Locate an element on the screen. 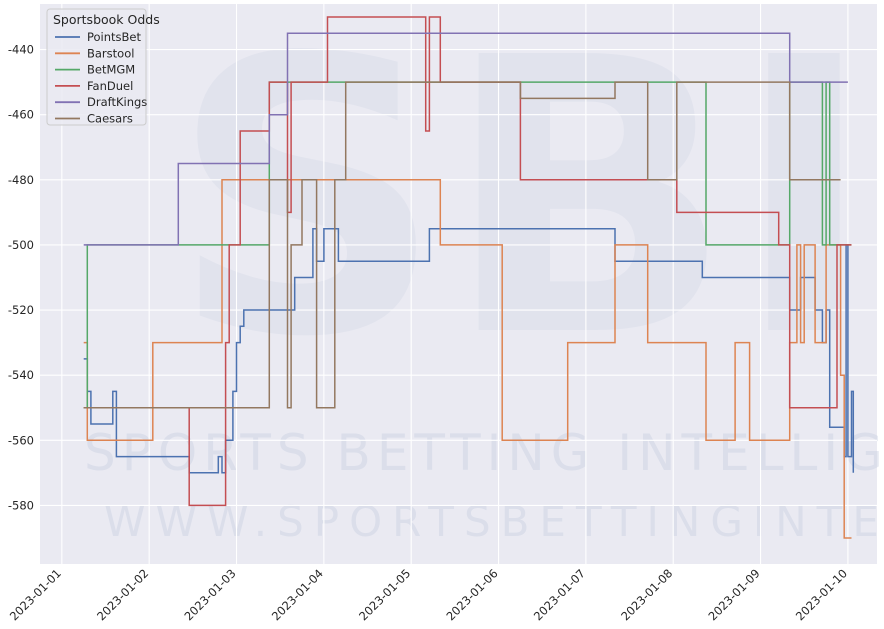  y-axis: -440 -460 -480 -500 -520 -540 -560 -580 is located at coordinates (21, 278).